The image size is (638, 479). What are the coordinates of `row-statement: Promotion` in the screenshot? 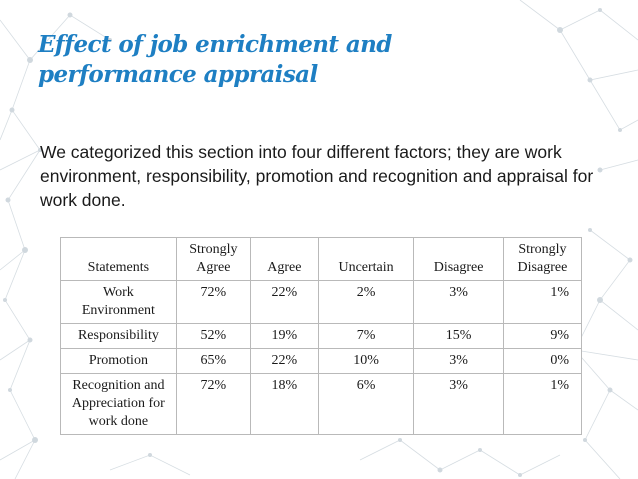 It's located at (118, 361).